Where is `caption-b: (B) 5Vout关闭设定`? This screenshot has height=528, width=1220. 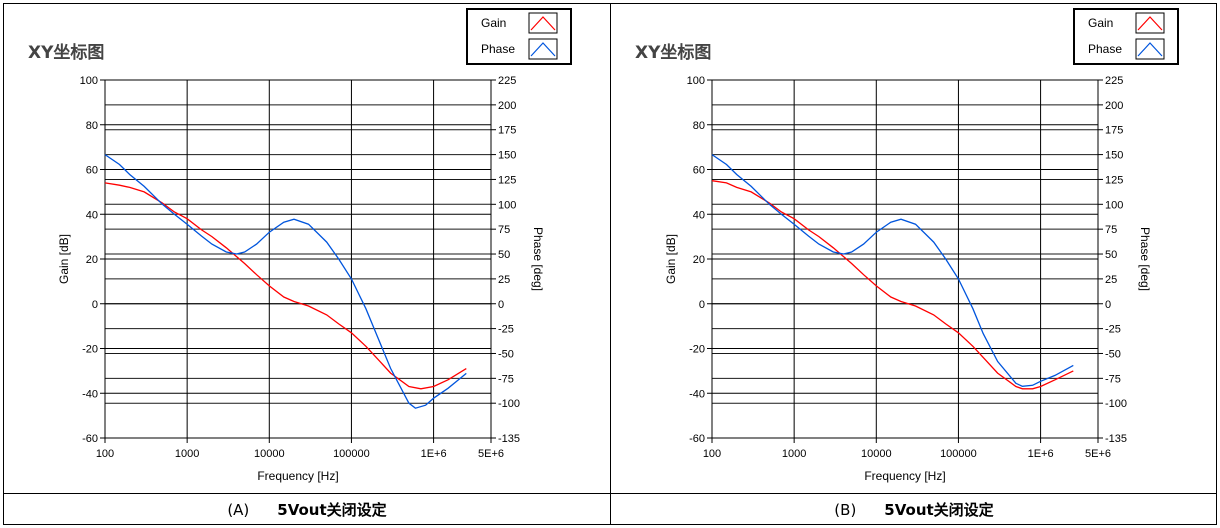 caption-b: (B) 5Vout关闭设定 is located at coordinates (914, 509).